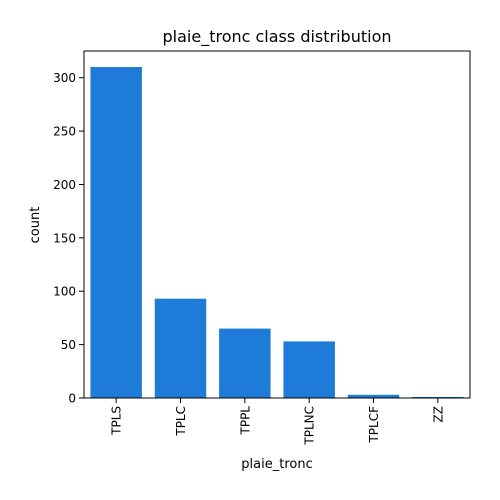 This screenshot has height=500, width=500. What do you see at coordinates (68, 345) in the screenshot?
I see `y-tick-label: 50` at bounding box center [68, 345].